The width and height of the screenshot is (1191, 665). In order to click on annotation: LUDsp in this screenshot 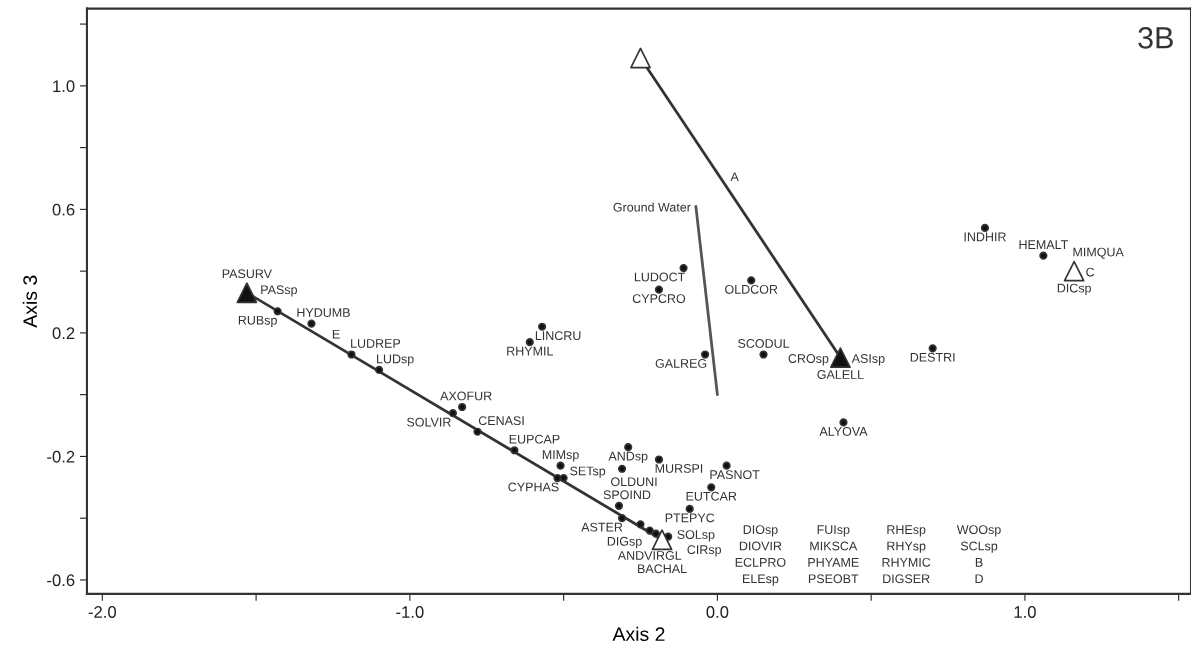, I will do `click(395, 360)`.